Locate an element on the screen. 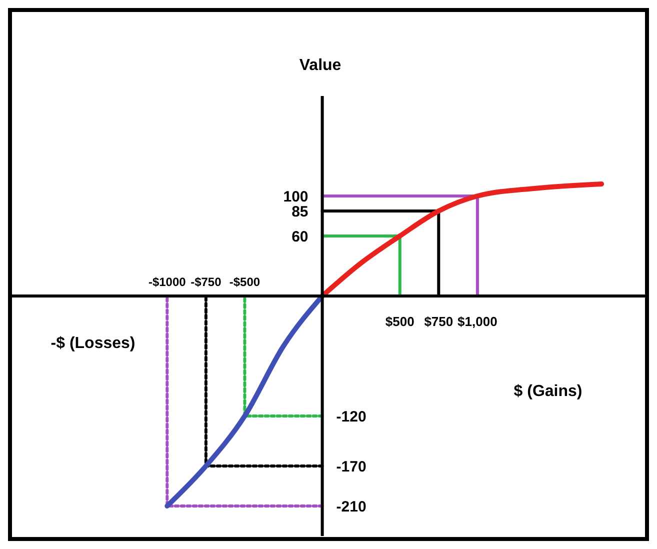 The image size is (657, 549). y-axis-title: Value is located at coordinates (320, 65).